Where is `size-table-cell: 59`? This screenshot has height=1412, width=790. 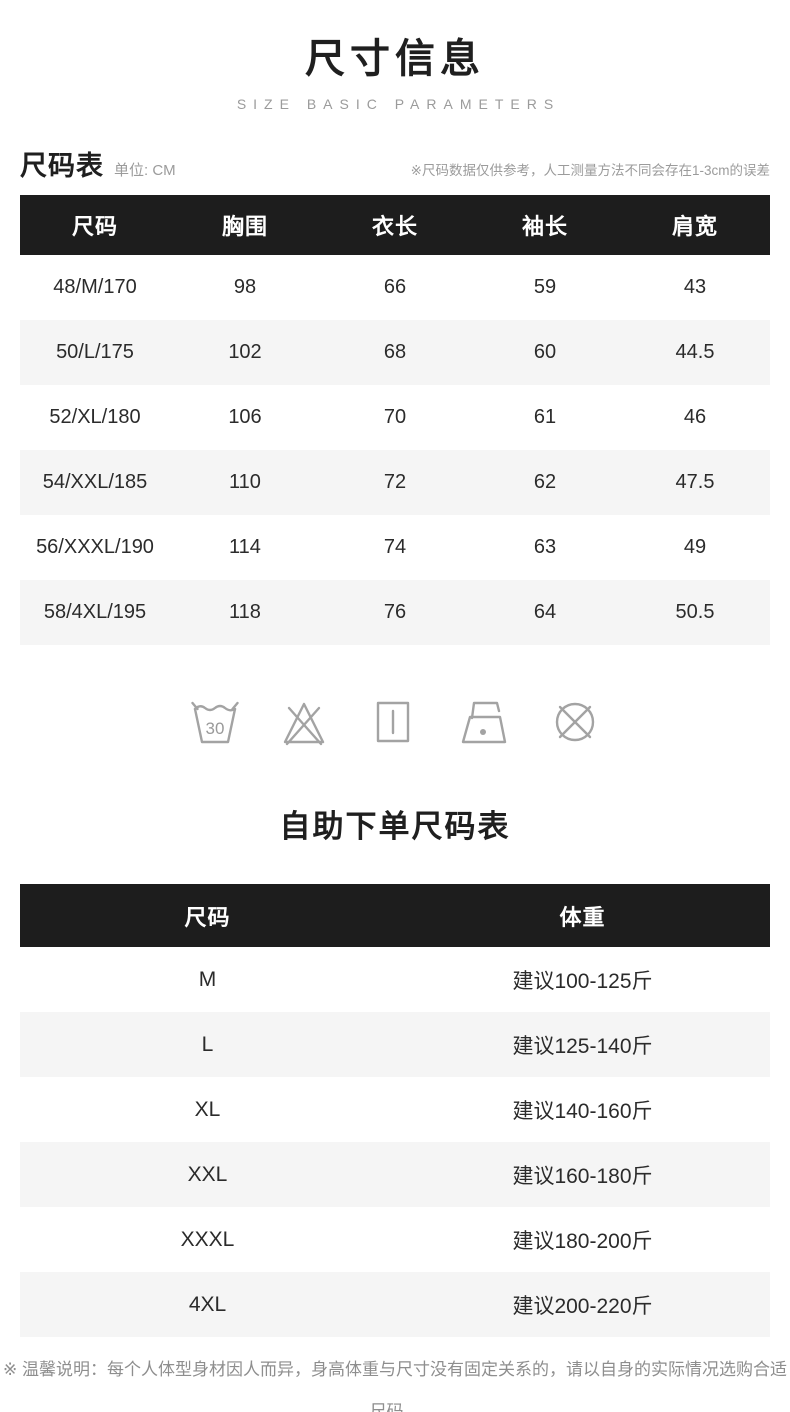 size-table-cell: 59 is located at coordinates (545, 287).